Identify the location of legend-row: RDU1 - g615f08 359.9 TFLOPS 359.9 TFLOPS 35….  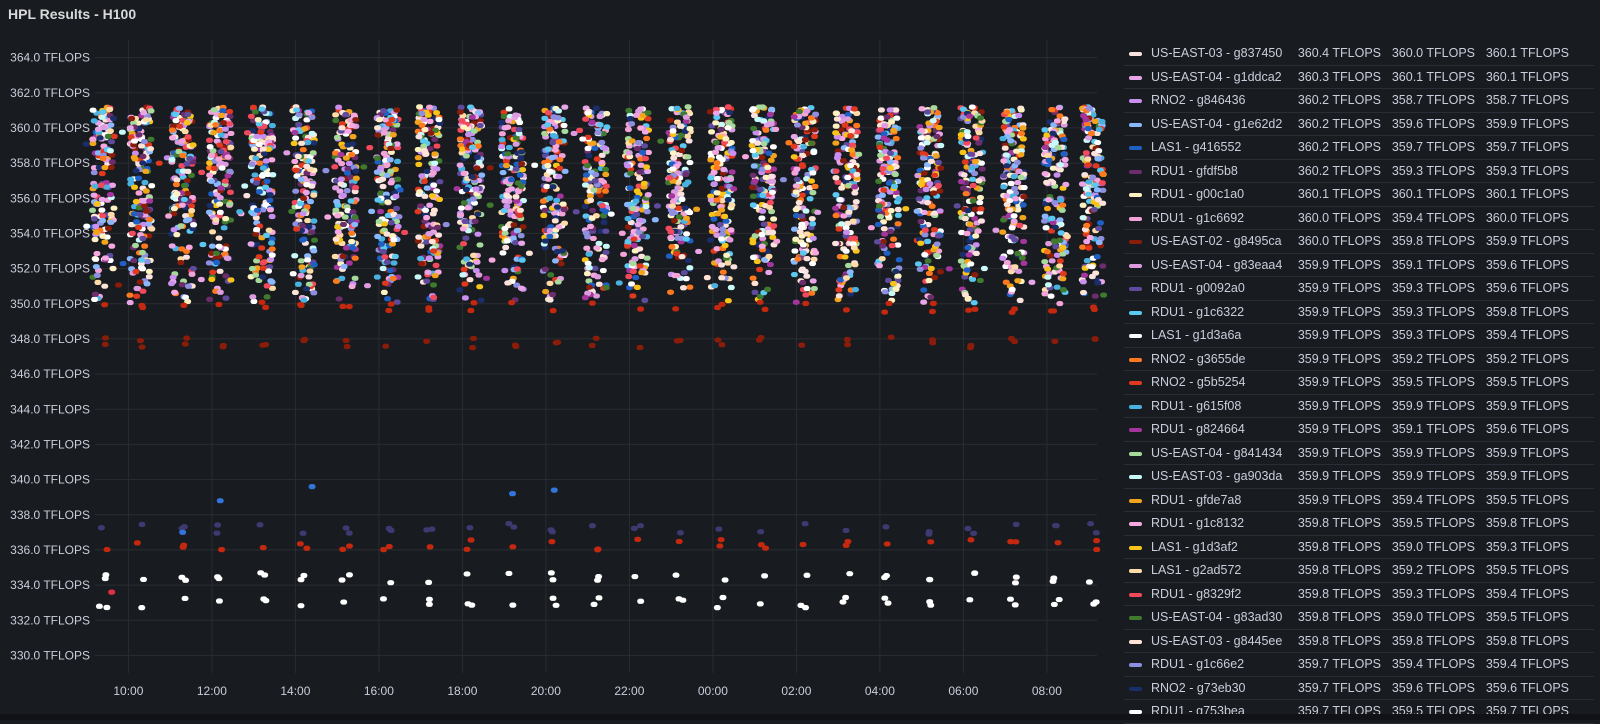
(1359, 406).